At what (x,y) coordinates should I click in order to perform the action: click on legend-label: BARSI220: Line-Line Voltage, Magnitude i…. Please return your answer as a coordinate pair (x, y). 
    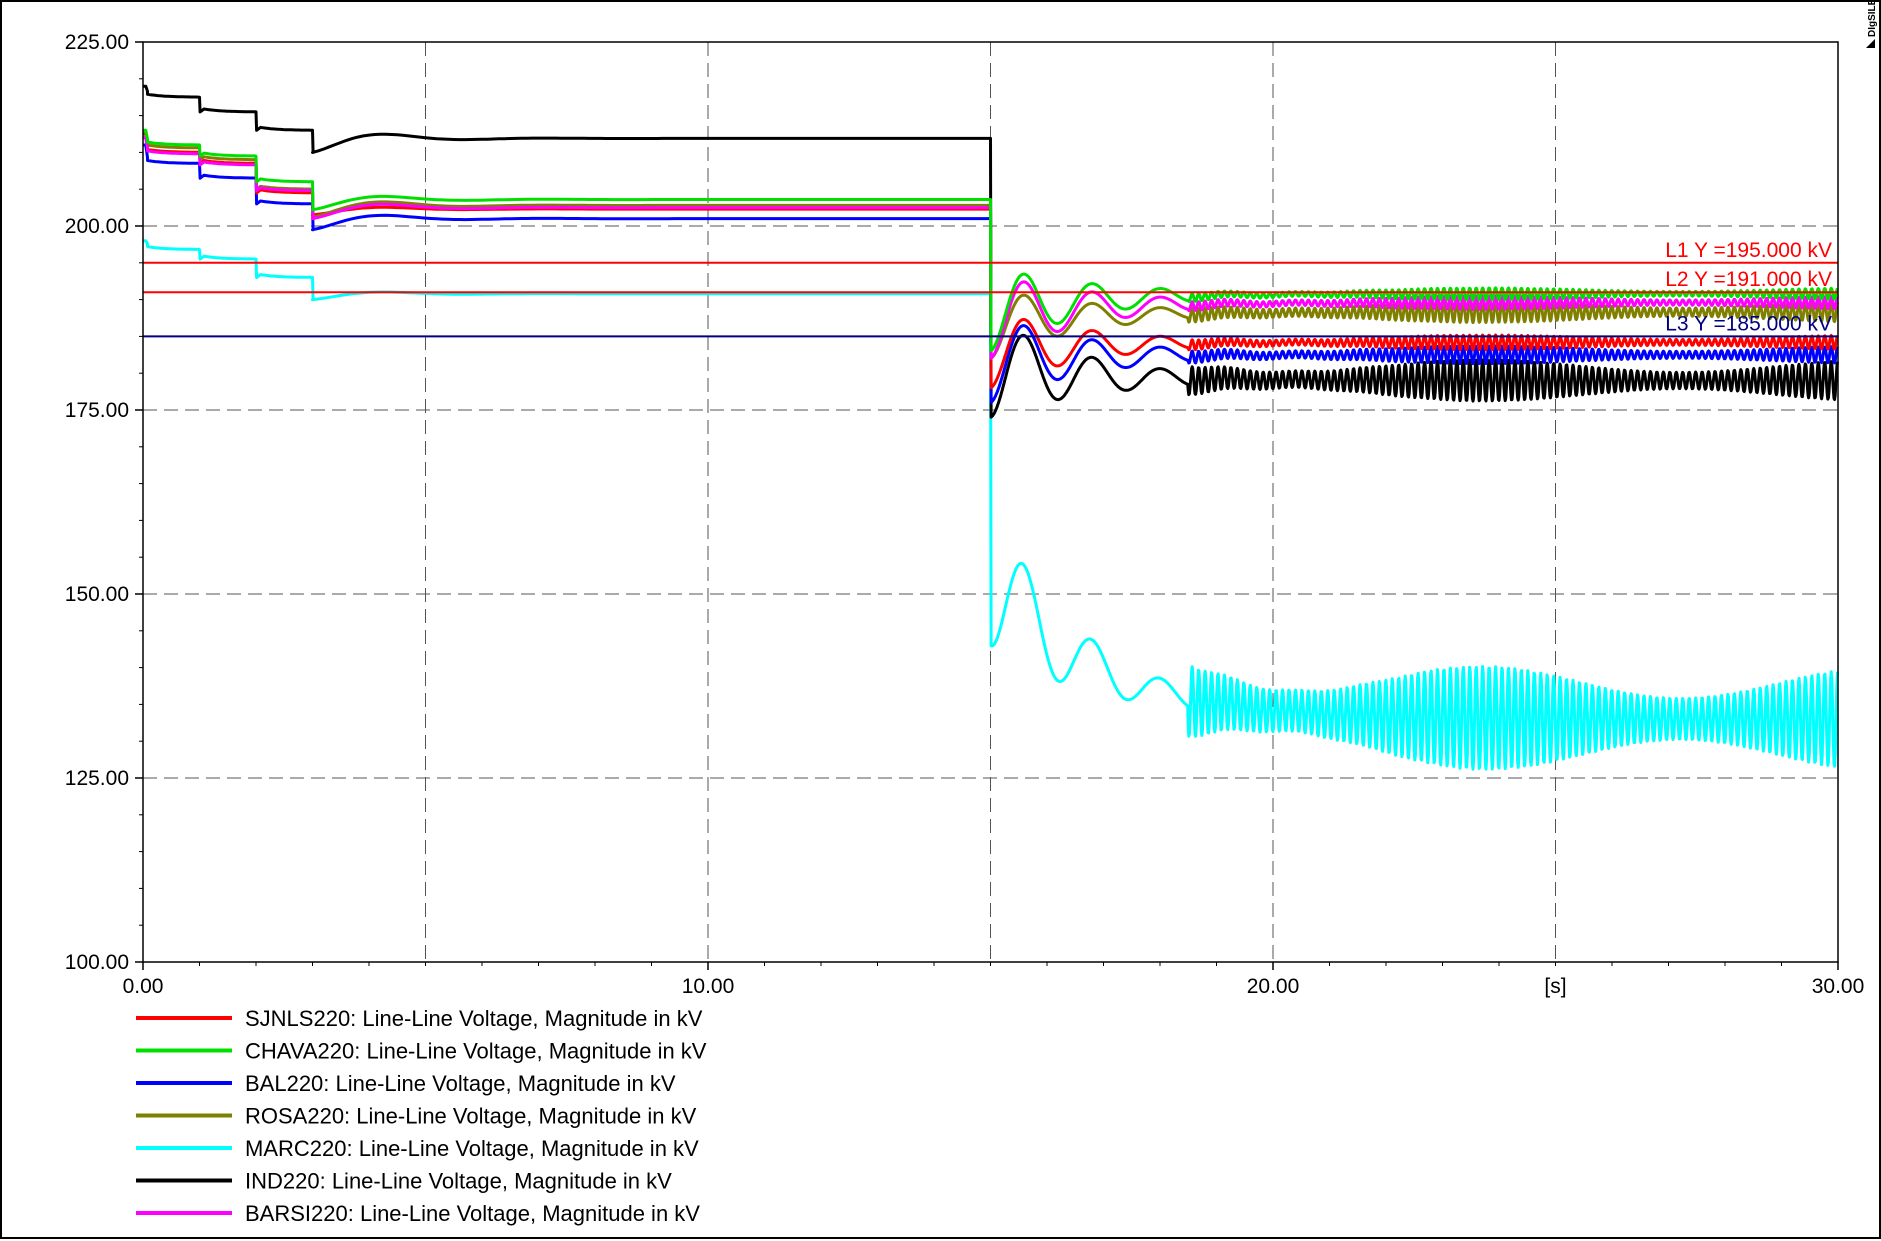
    Looking at the image, I should click on (472, 1213).